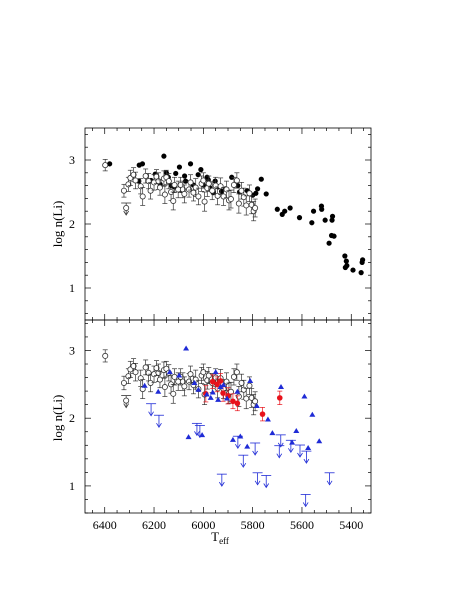  I want to click on bottom-y-tick-label: 1, so click(72, 486).